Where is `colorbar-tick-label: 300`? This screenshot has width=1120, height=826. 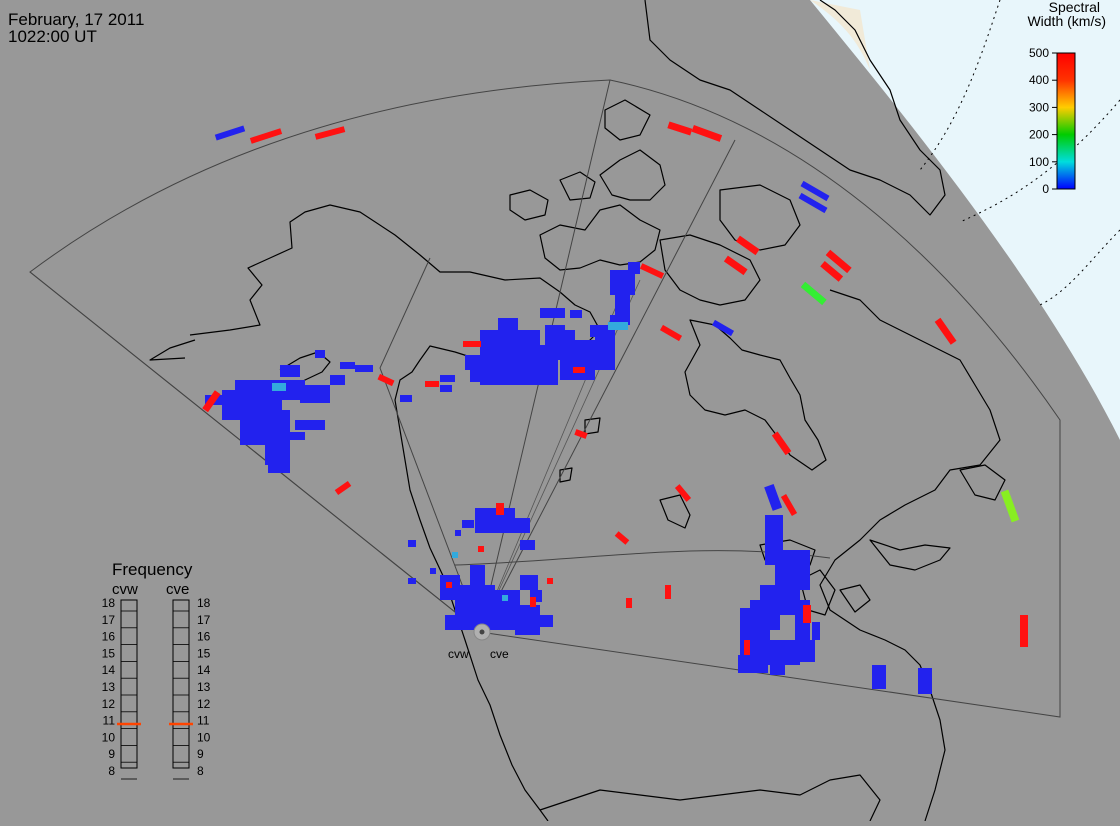 colorbar-tick-label: 300 is located at coordinates (1039, 107).